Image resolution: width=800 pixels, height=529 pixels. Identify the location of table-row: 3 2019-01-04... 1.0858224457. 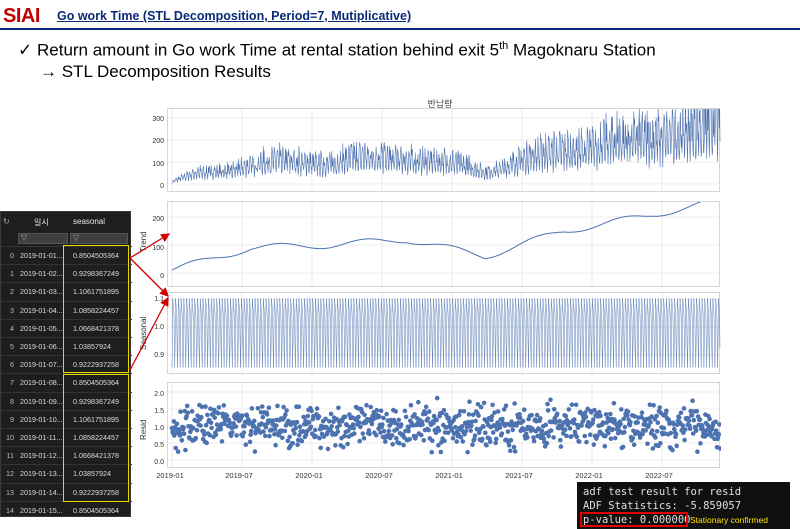
(66, 308).